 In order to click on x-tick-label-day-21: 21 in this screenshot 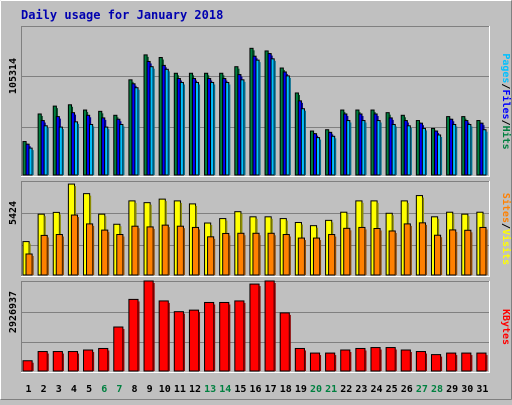, I will do `click(331, 389)`.